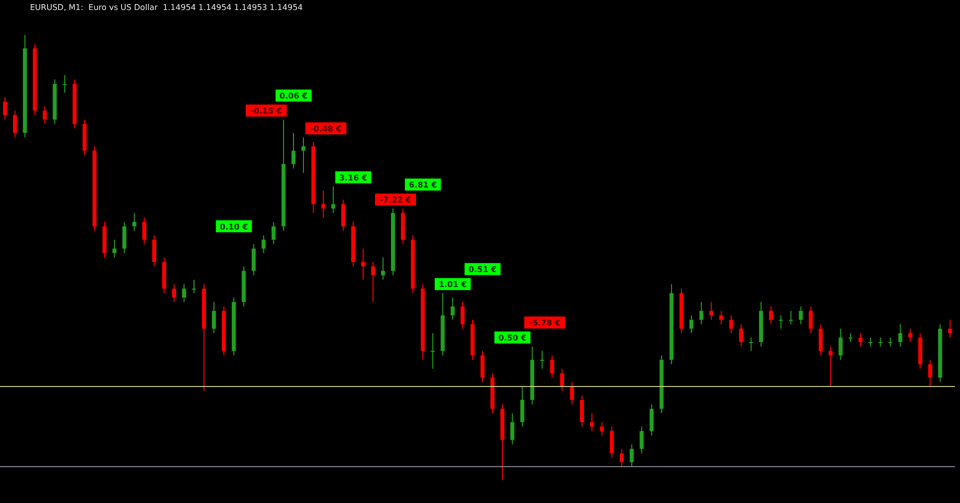  Describe the element at coordinates (234, 227) in the screenshot. I see `annotation: 0.10 €` at that location.